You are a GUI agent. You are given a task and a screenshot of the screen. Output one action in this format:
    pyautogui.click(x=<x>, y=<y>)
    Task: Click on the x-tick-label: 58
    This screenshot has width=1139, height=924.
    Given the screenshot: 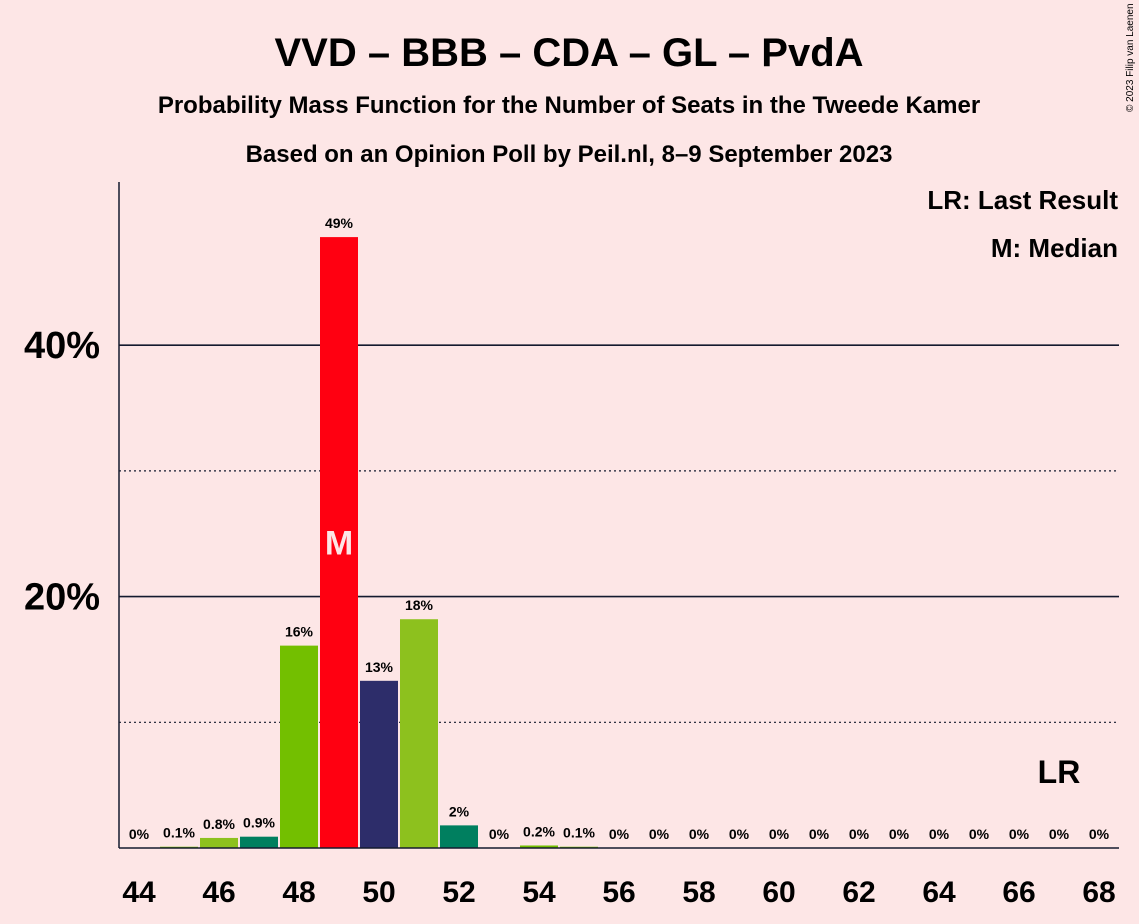 What is the action you would take?
    pyautogui.click(x=698, y=892)
    